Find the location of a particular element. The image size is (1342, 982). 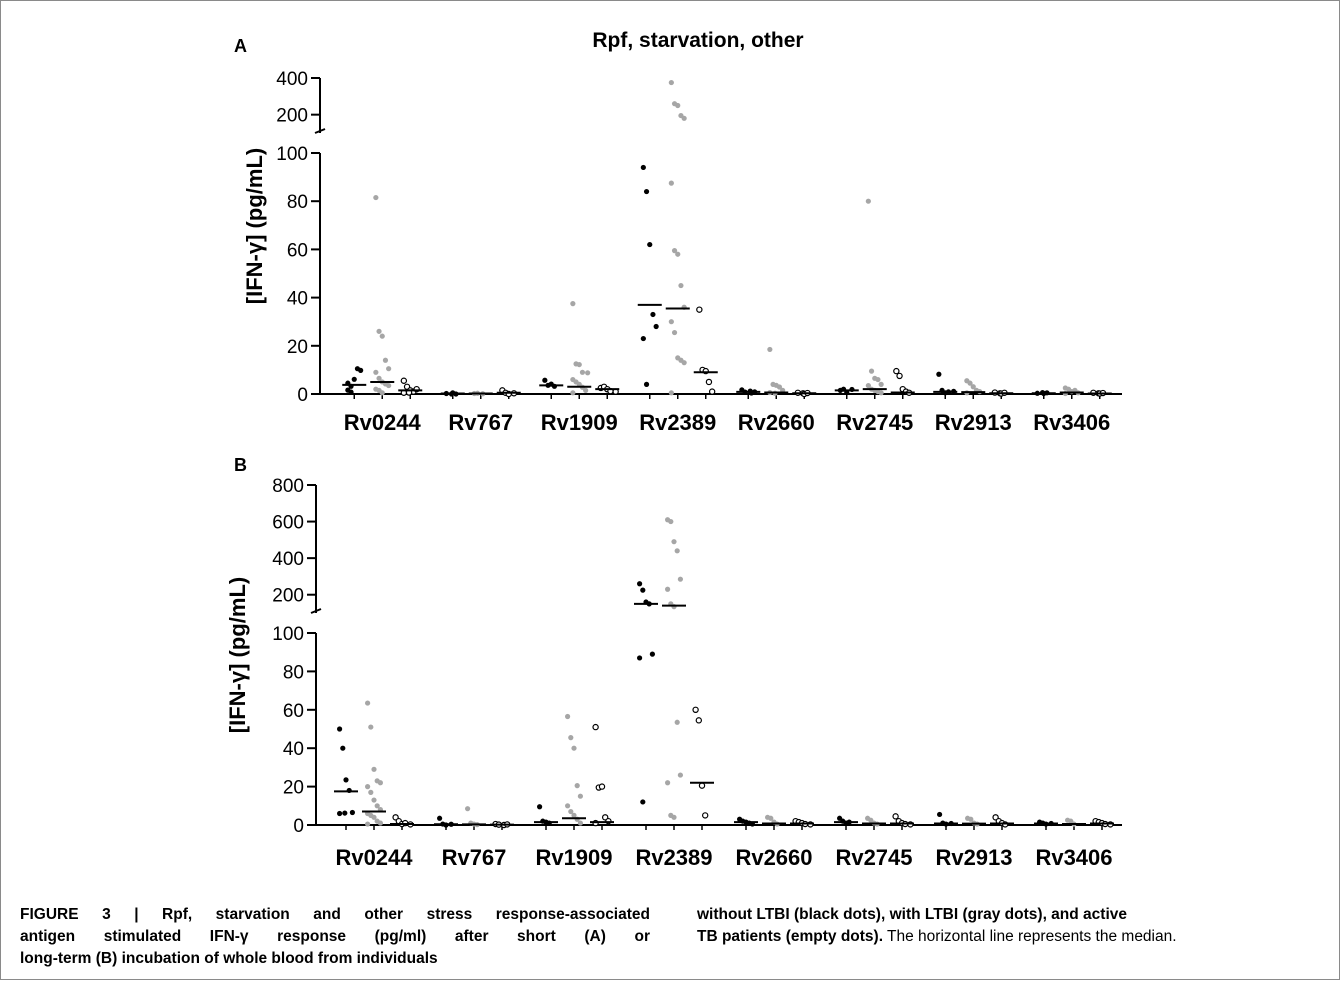

panel-b-category-rv2660: Rv2660 is located at coordinates (773, 857).